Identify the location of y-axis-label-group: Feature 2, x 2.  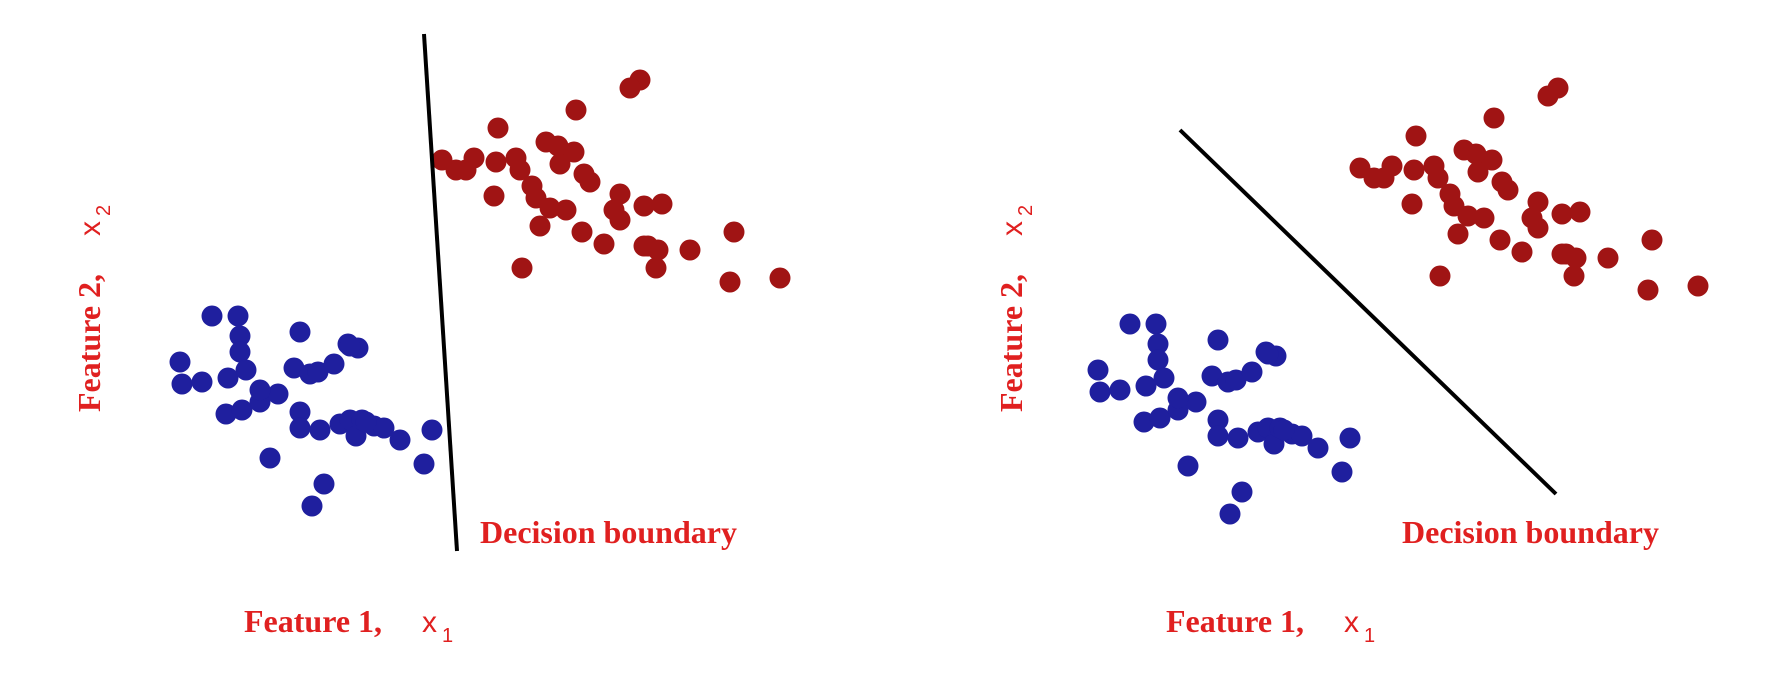
(93, 308).